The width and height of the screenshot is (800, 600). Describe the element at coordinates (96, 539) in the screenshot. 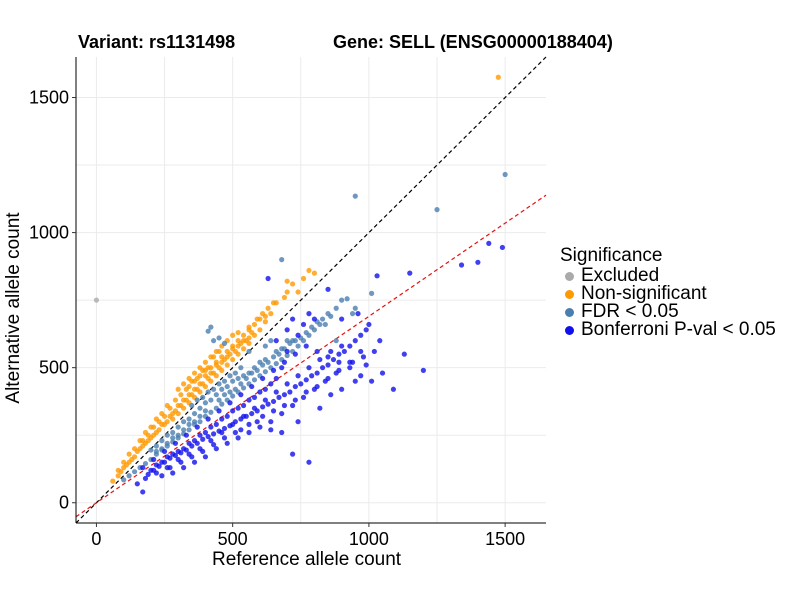

I see `x-tick-label: 0` at that location.